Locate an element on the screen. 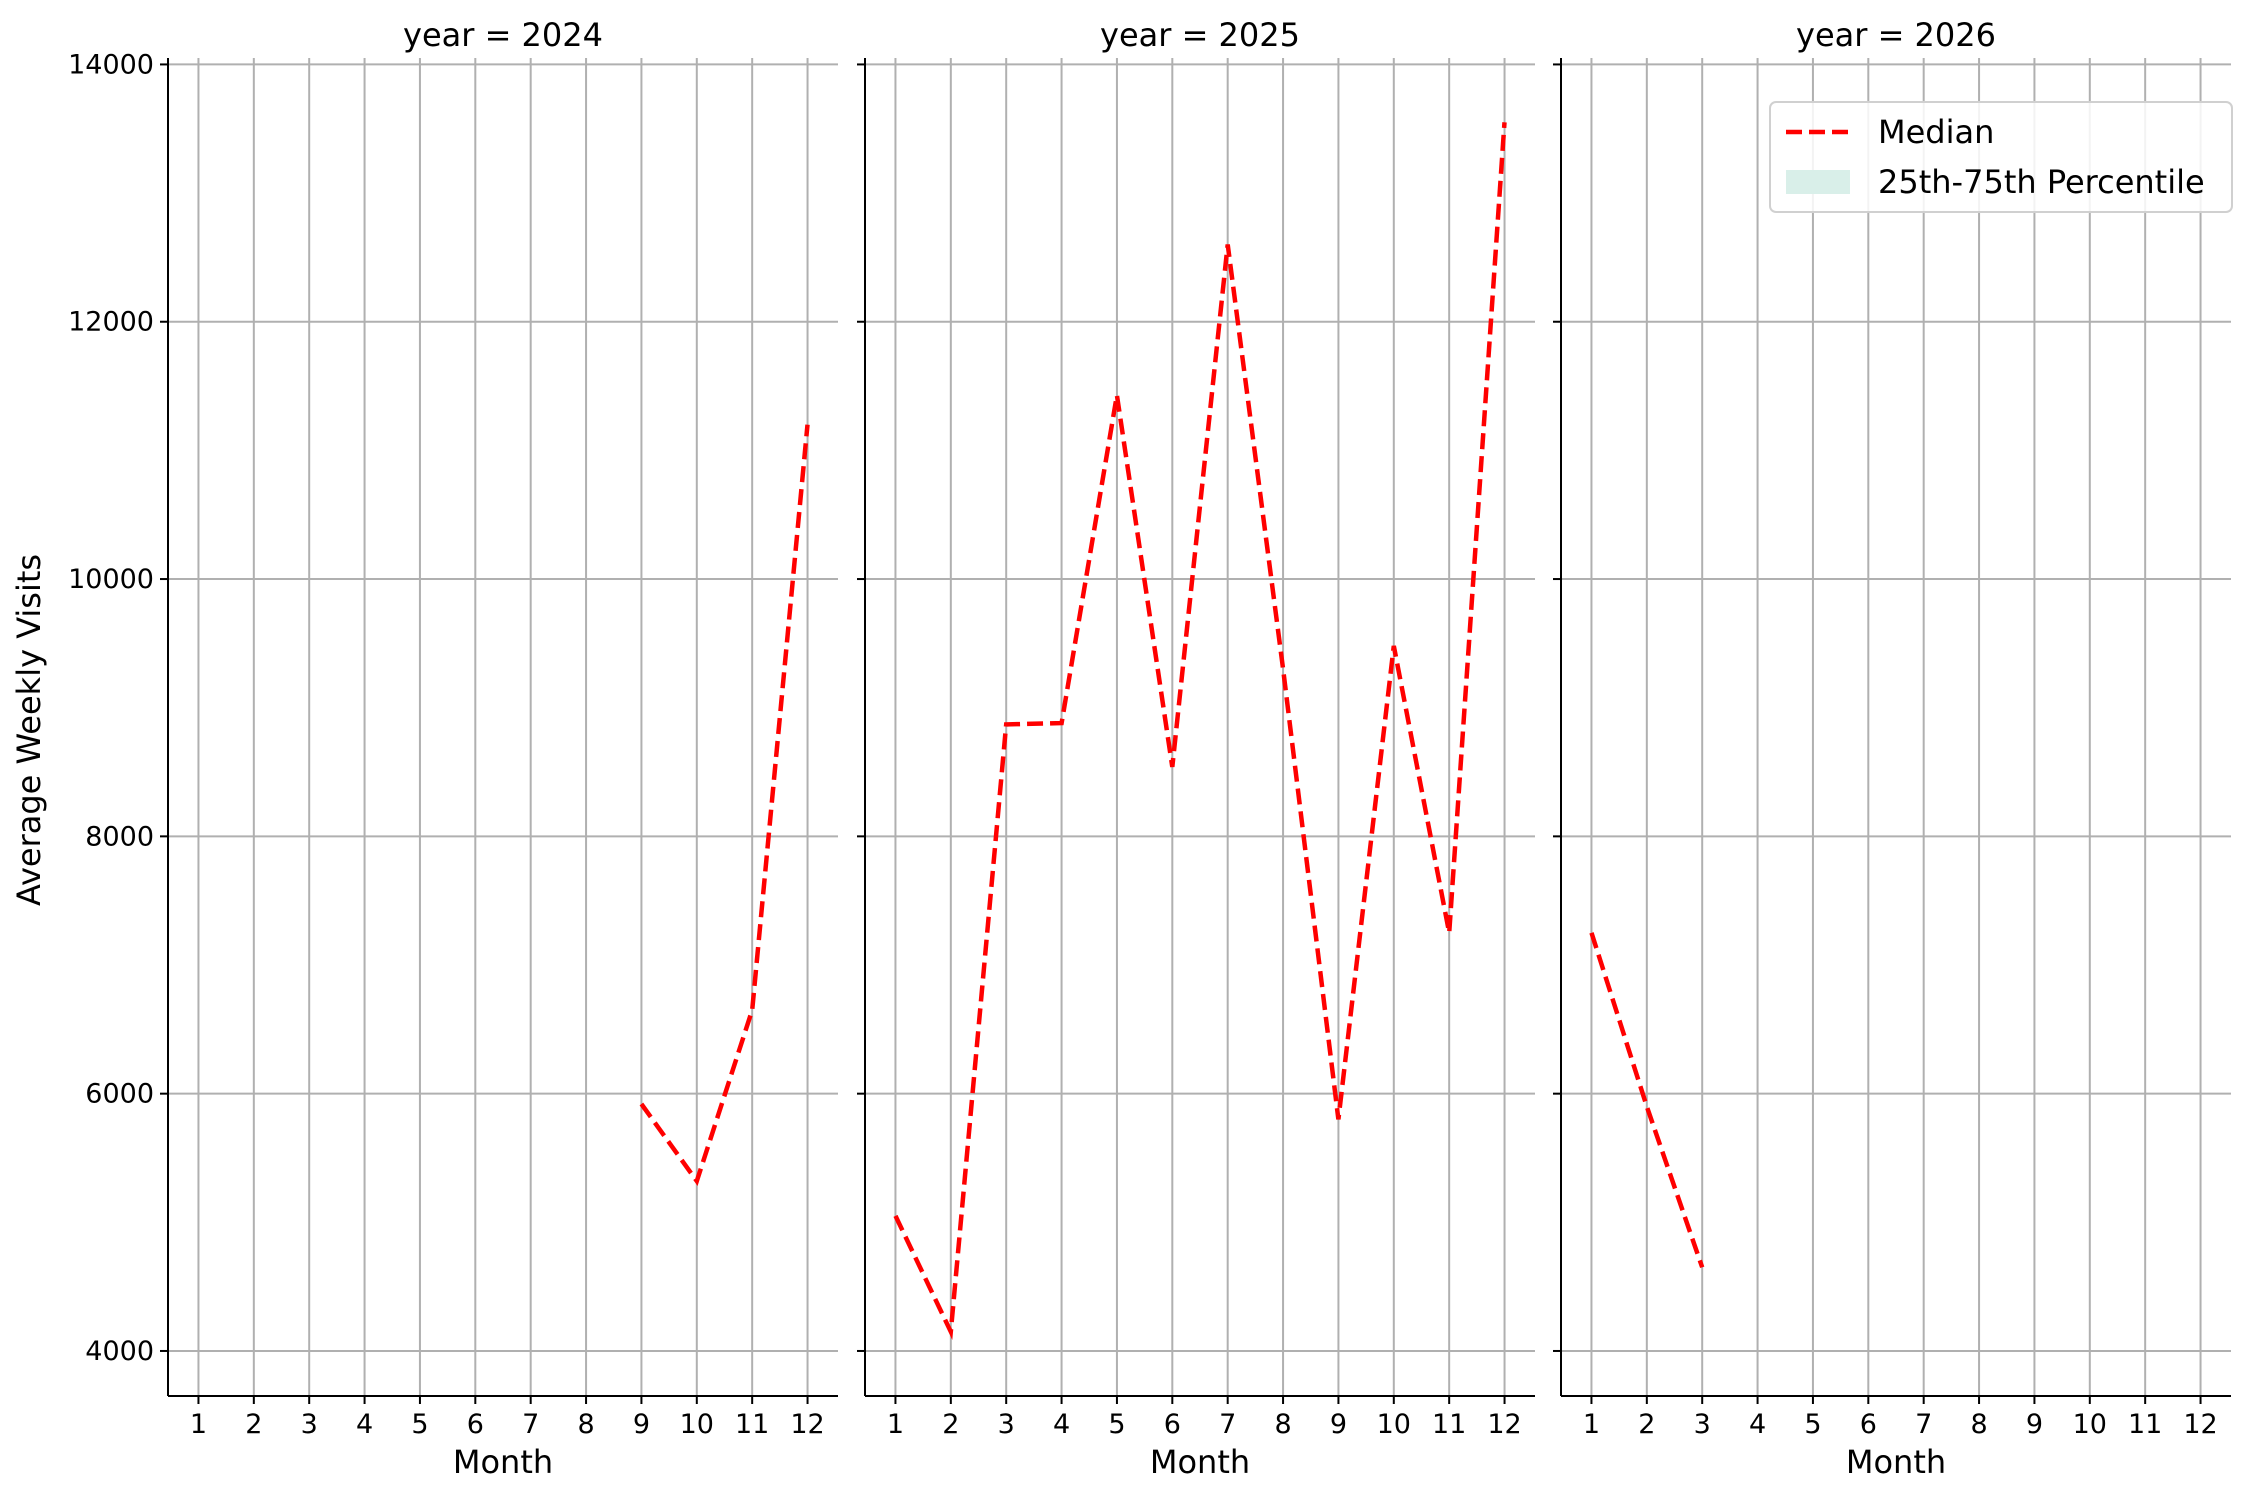 The width and height of the screenshot is (2250, 1500). y-tick-label: 8000 is located at coordinates (119, 836).